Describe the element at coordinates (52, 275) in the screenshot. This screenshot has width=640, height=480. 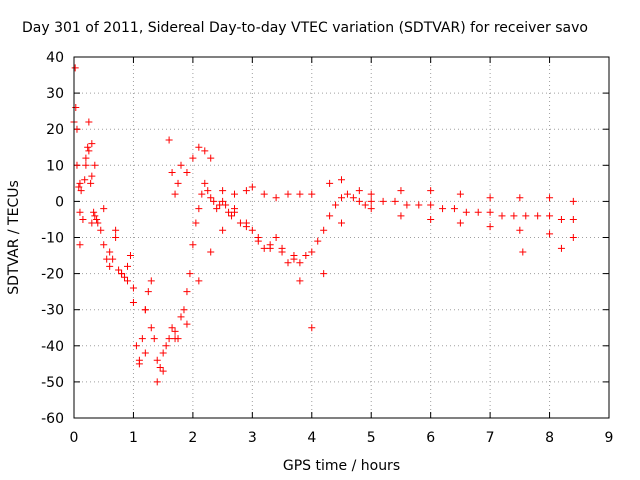
I see `y-tick-label: -20` at that location.